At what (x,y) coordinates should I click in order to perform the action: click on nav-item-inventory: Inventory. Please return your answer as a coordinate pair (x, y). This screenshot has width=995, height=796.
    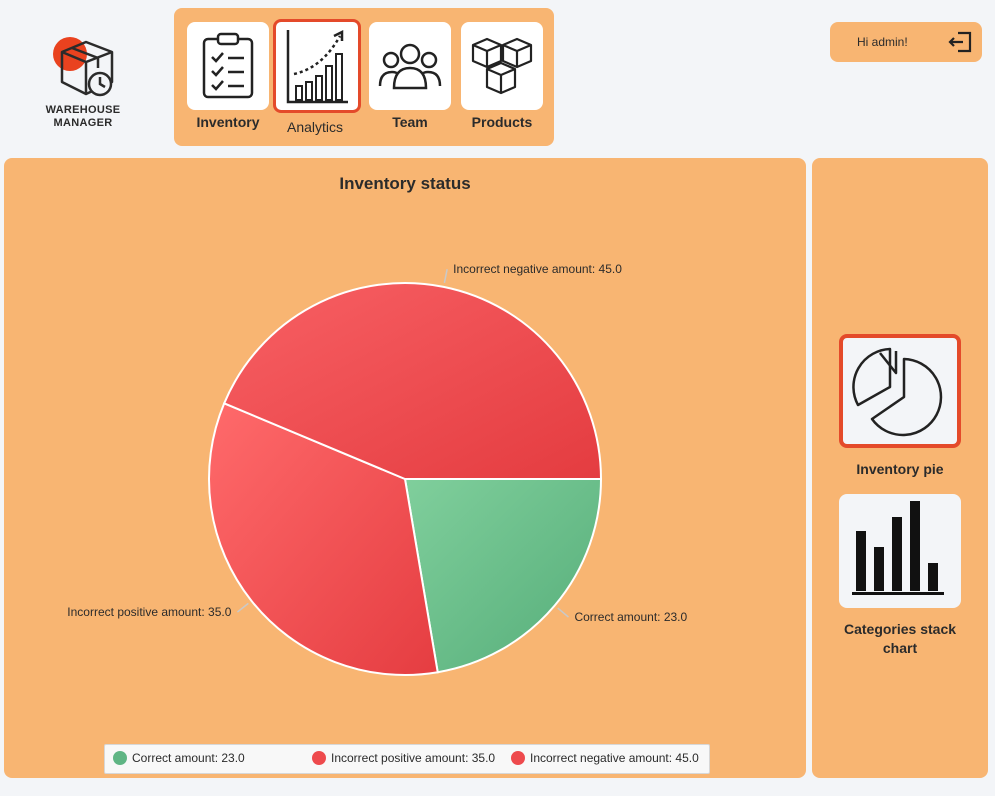
    Looking at the image, I should click on (228, 76).